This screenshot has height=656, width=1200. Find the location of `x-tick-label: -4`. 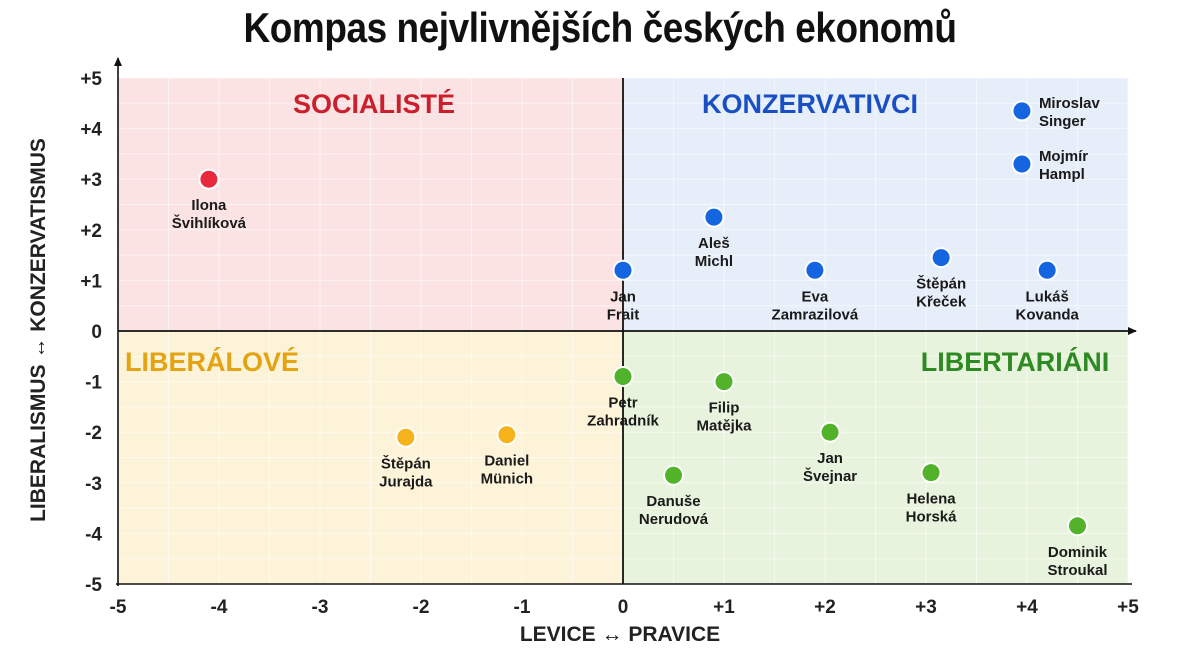

x-tick-label: -4 is located at coordinates (219, 607).